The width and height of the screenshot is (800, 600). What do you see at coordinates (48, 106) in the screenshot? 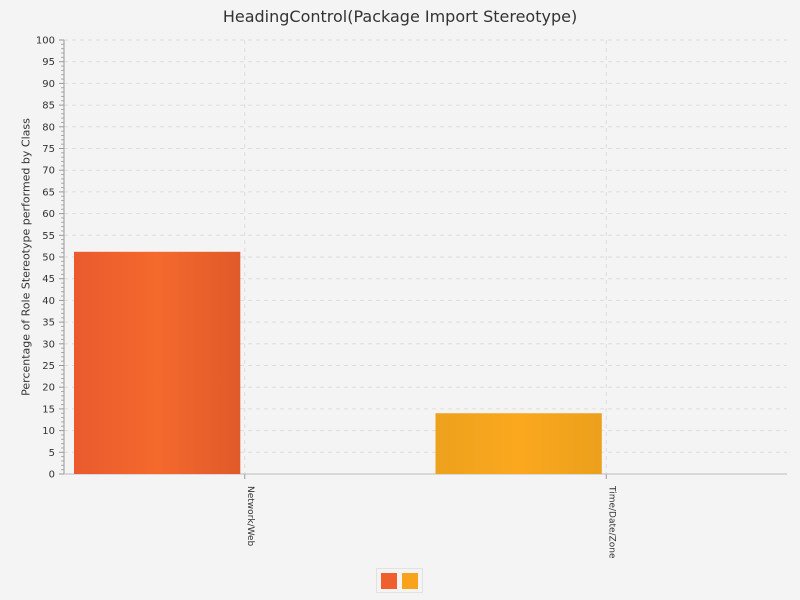
I see `y-tick-label: 85` at bounding box center [48, 106].